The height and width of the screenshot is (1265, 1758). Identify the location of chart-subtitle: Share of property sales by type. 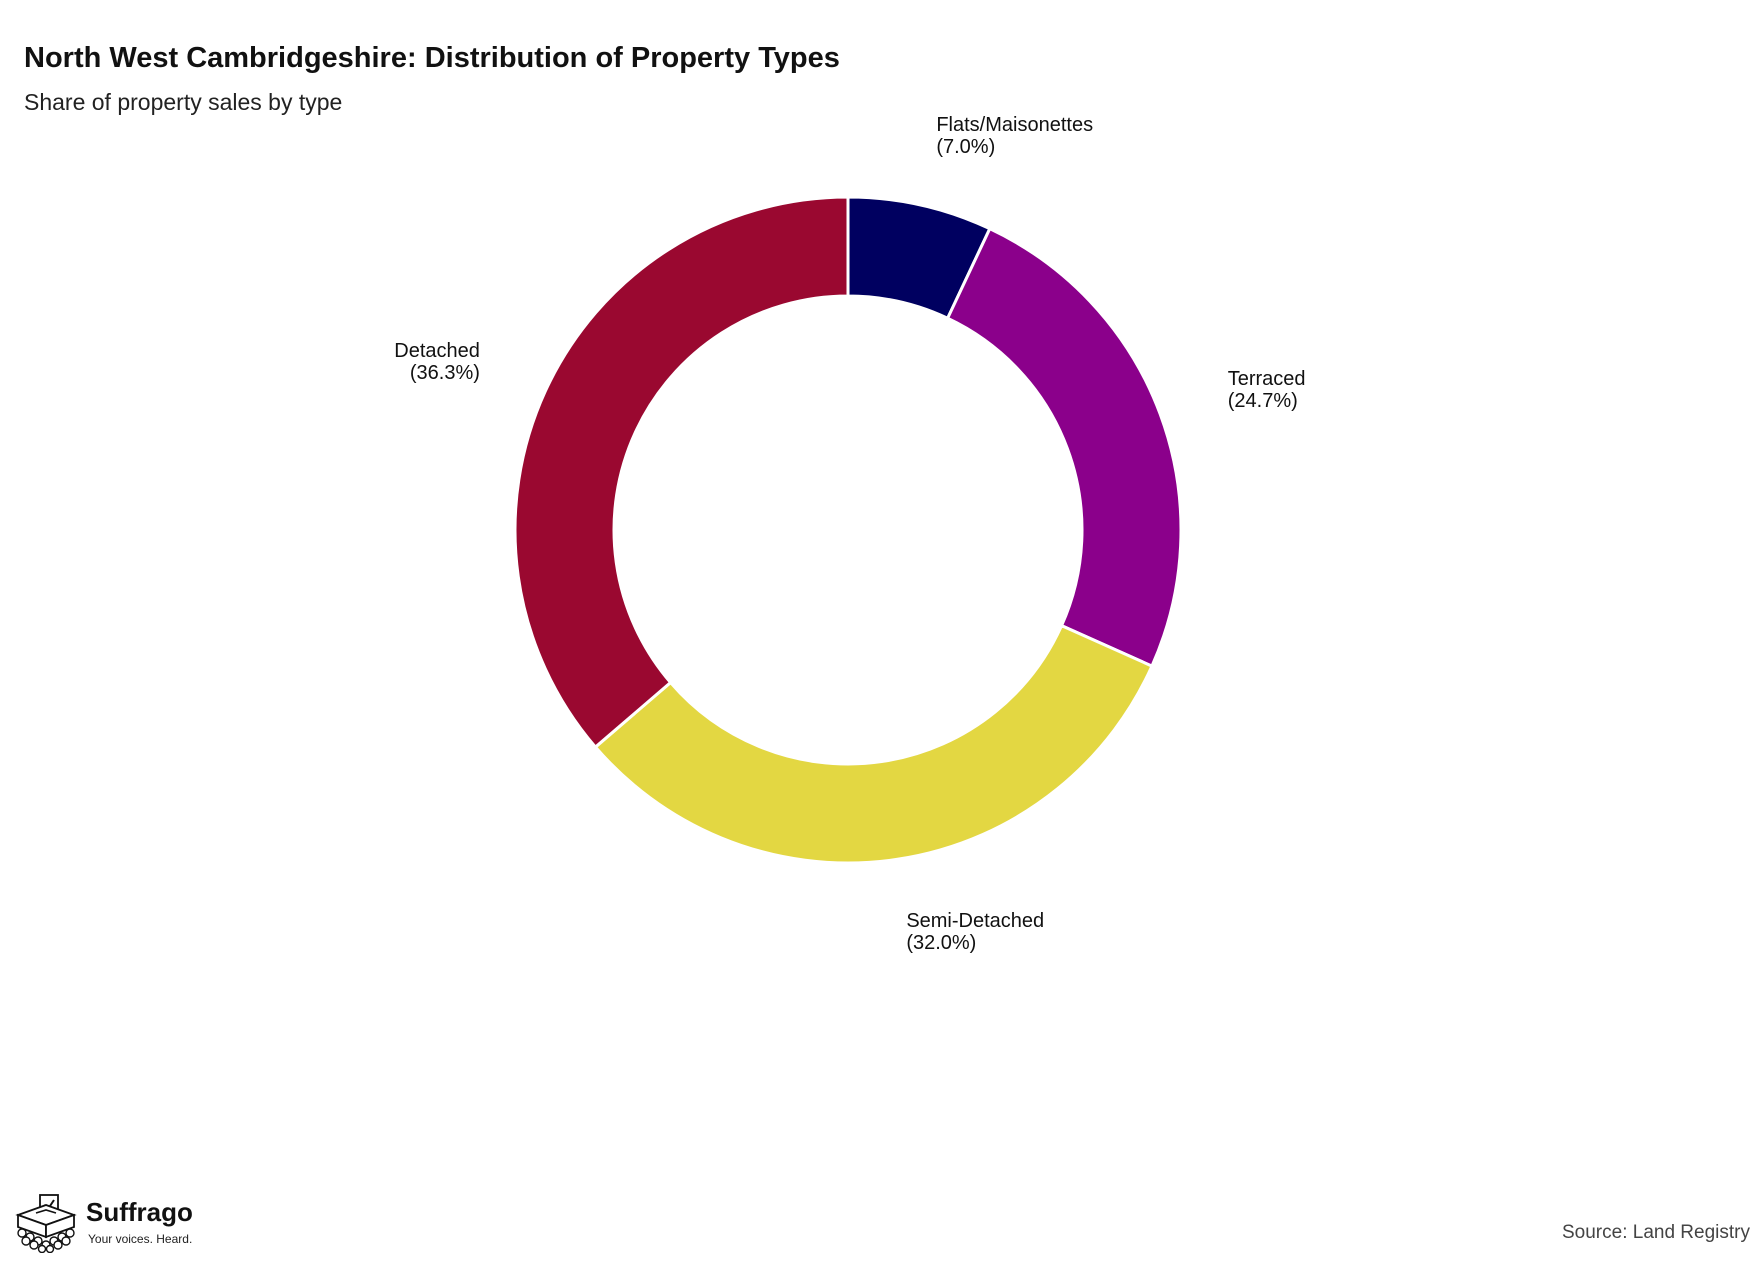
(183, 102).